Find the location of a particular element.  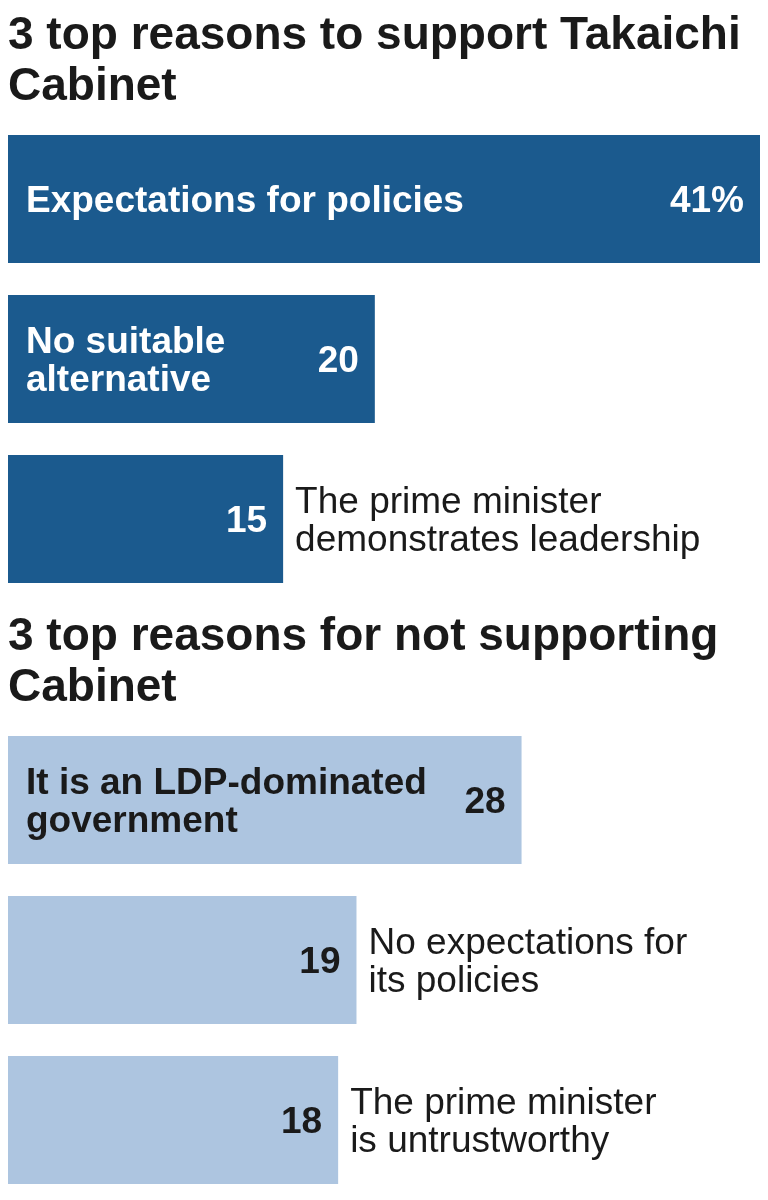

chart-title: 3 top reasons to support Takaichi Cabinet is located at coordinates (375, 58).